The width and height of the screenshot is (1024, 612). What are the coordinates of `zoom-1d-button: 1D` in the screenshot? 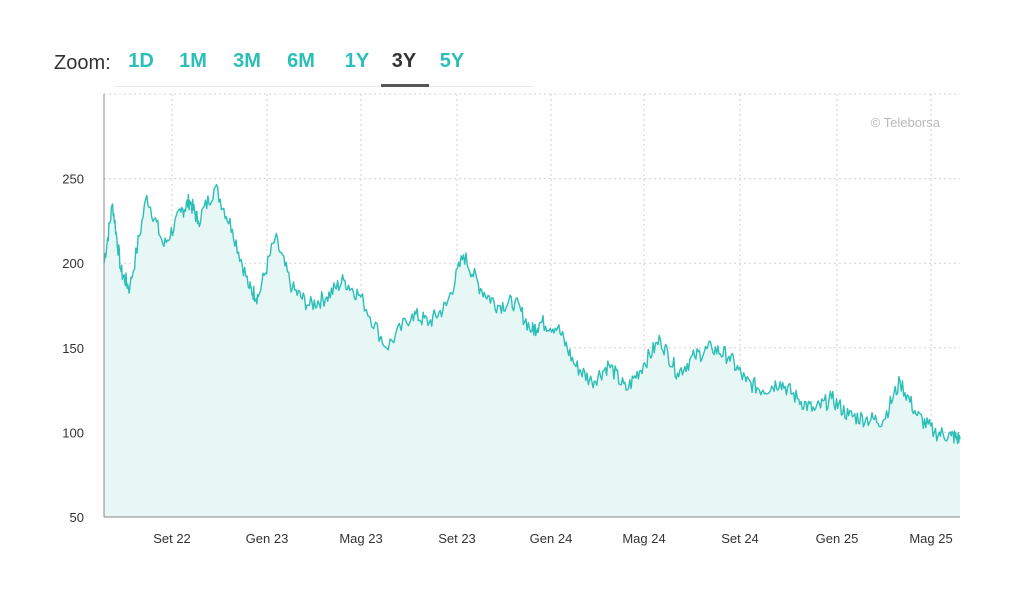 It's located at (141, 61).